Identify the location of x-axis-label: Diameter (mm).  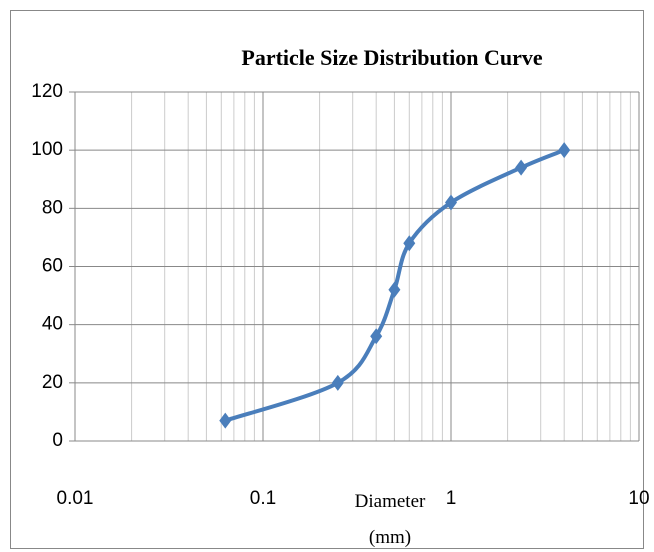
(390, 519).